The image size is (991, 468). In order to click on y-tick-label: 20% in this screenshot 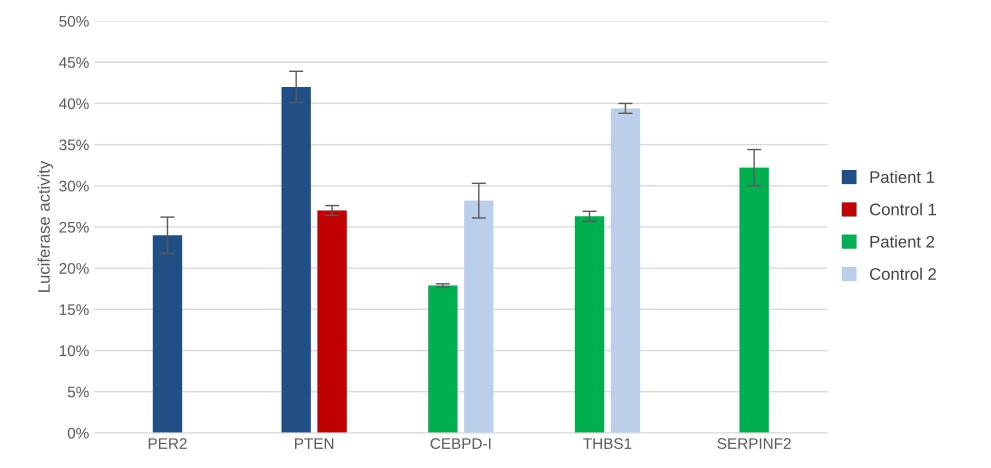, I will do `click(74, 268)`.